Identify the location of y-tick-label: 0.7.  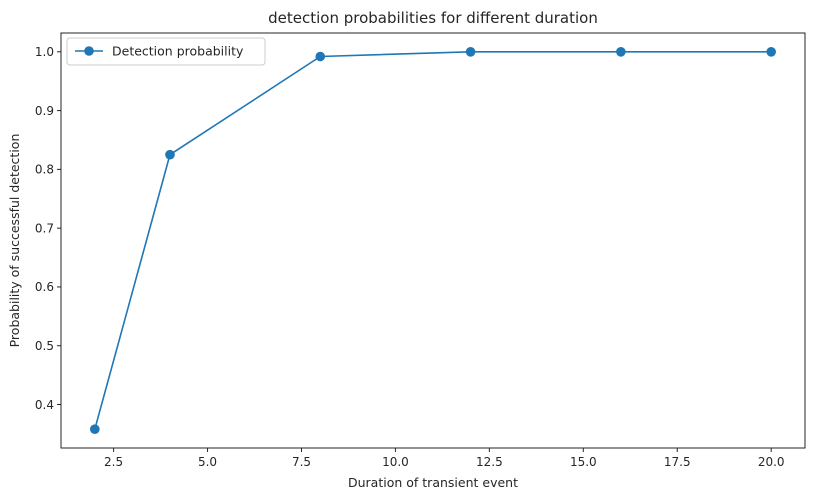
(44, 228).